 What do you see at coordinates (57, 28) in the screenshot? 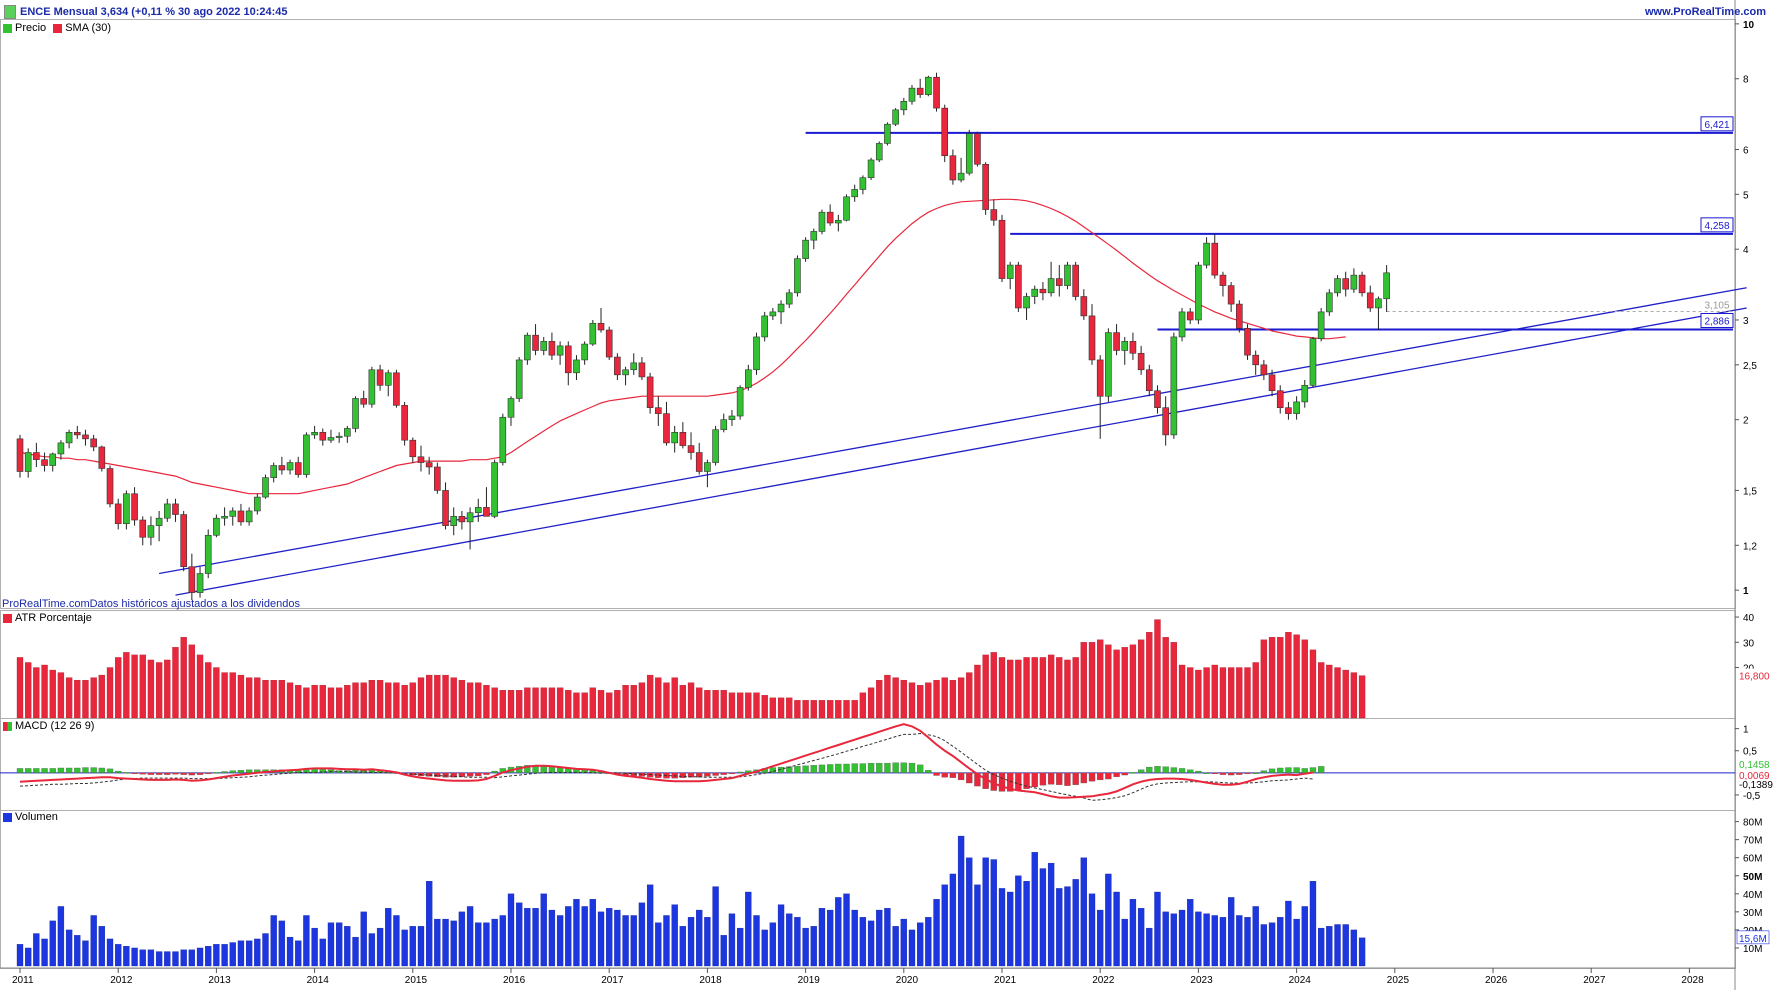
I see `price-legend: Precio SMA (30)` at bounding box center [57, 28].